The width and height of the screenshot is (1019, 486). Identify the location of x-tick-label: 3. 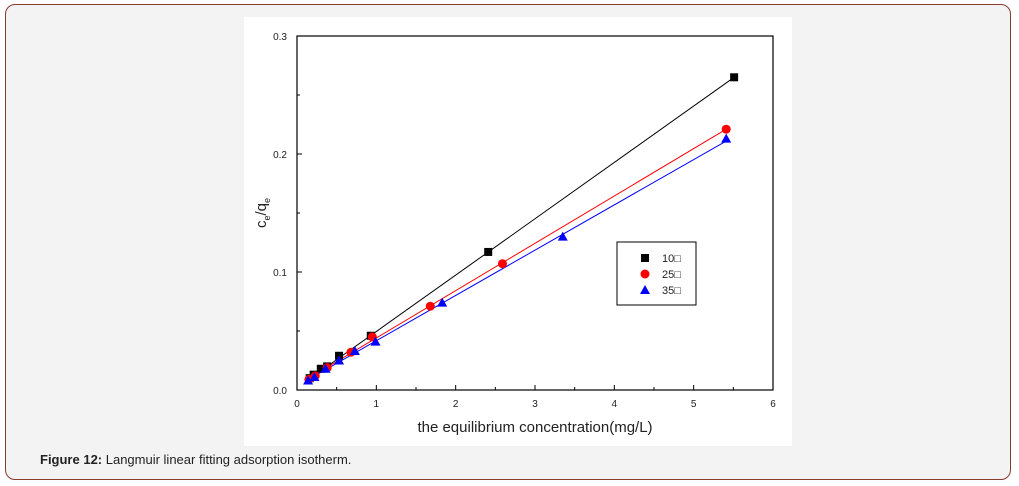
(535, 404).